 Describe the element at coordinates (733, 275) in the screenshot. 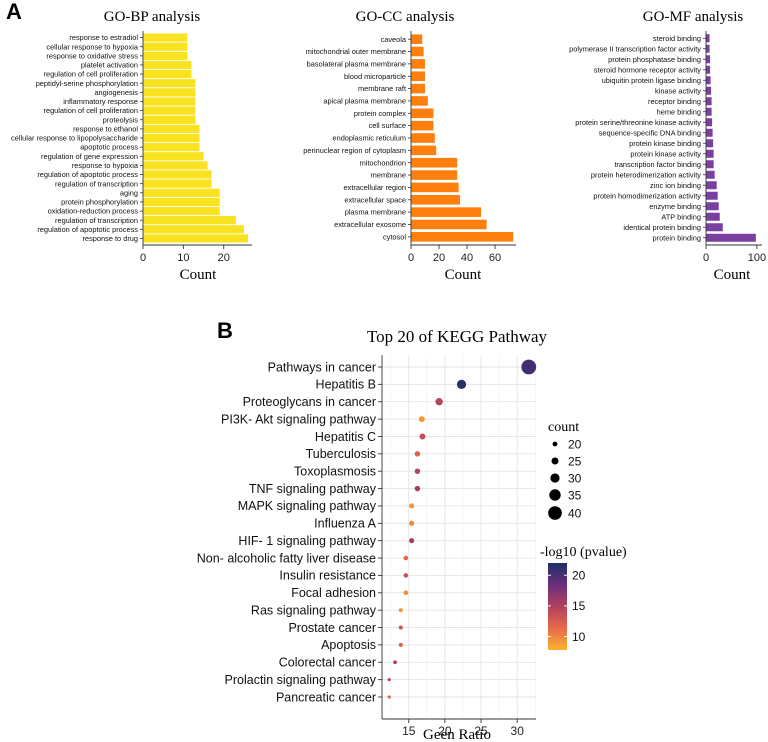

I see `go-mf-xlabel: Count` at that location.